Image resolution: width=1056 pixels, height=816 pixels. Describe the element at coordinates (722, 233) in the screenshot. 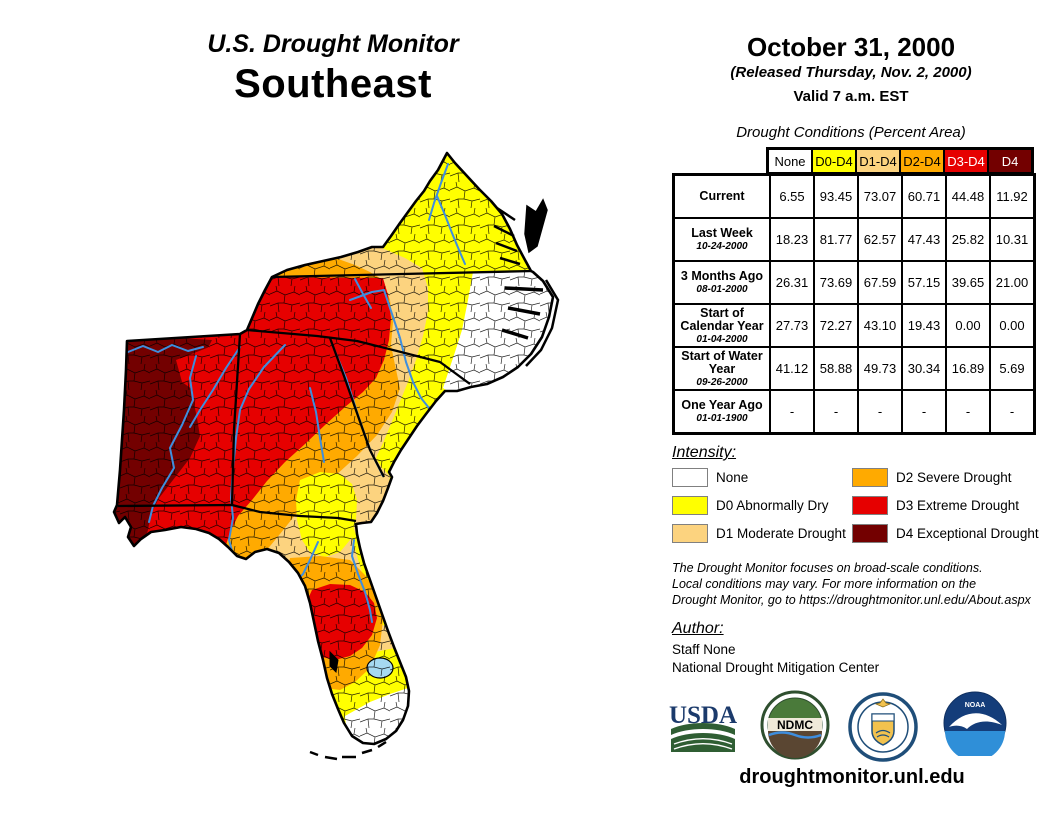

I see `row-label: Last Week` at that location.